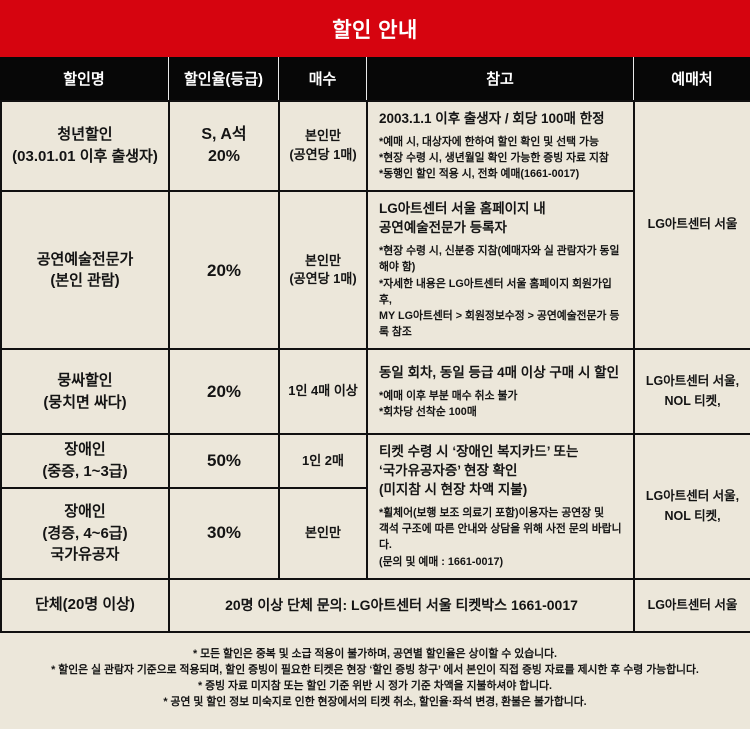  I want to click on cell-expert-qty: 본인만 (공연당 1매), so click(323, 270).